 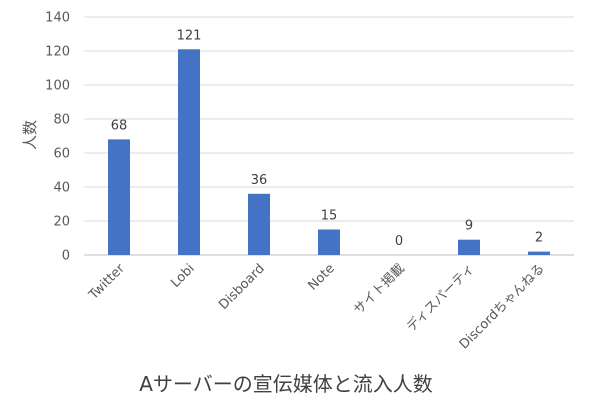 I want to click on data-label: 121, so click(x=189, y=35).